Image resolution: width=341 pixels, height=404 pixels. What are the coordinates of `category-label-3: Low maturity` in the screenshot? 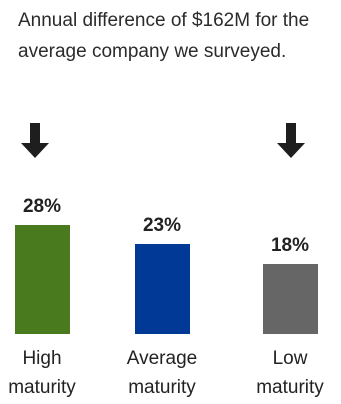 It's located at (290, 373).